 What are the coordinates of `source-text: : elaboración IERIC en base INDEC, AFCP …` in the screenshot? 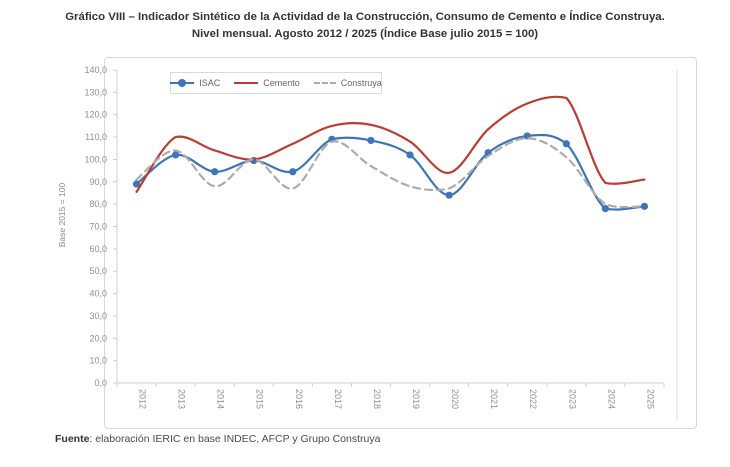 It's located at (235, 439).